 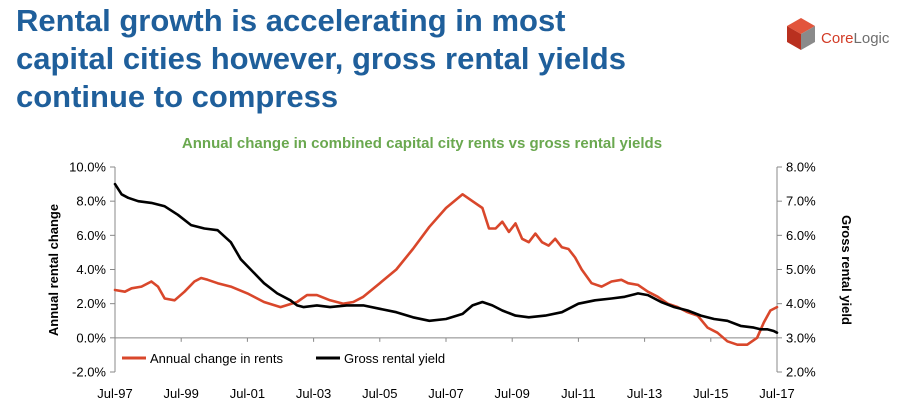 What do you see at coordinates (216, 358) in the screenshot?
I see `legend-label-rents: Annual change in rents` at bounding box center [216, 358].